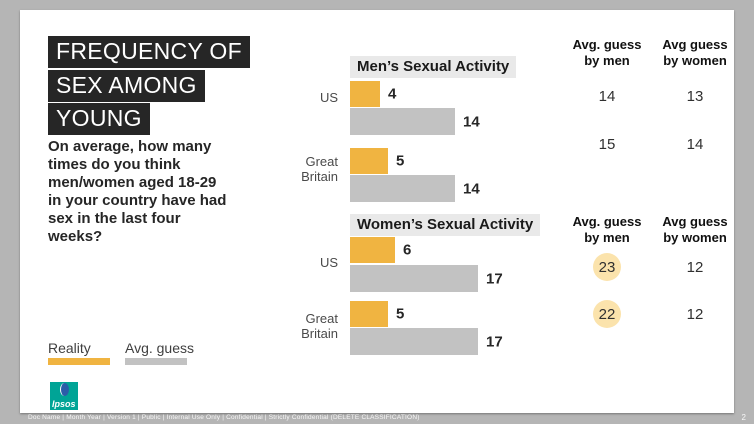 The width and height of the screenshot is (754, 424). What do you see at coordinates (400, 161) in the screenshot?
I see `bar-value-men-gb-reality: 5` at bounding box center [400, 161].